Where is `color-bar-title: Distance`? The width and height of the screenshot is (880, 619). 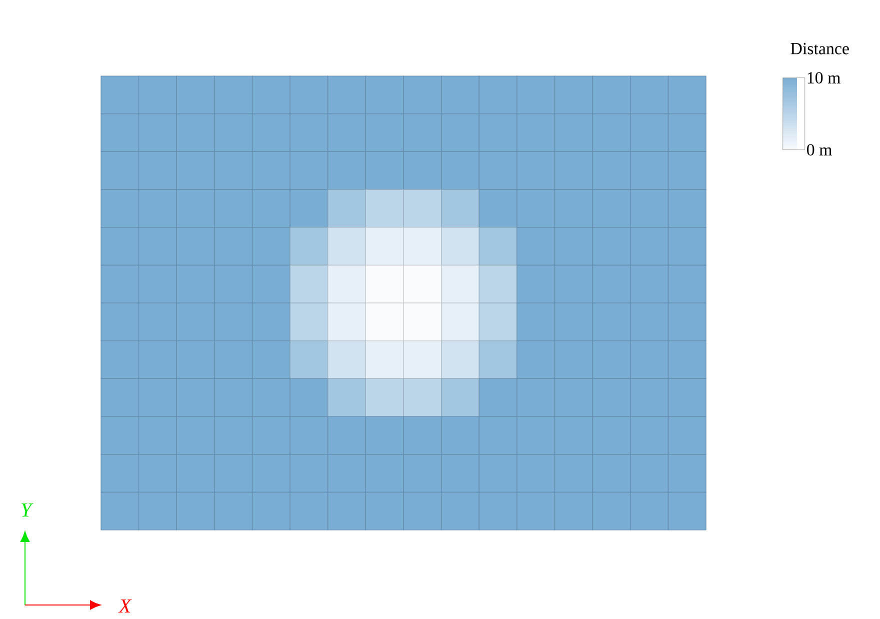 color-bar-title: Distance is located at coordinates (819, 48).